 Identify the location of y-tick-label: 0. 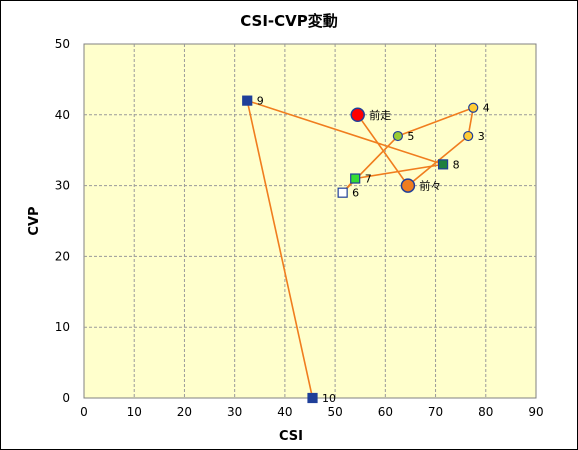
(66, 398).